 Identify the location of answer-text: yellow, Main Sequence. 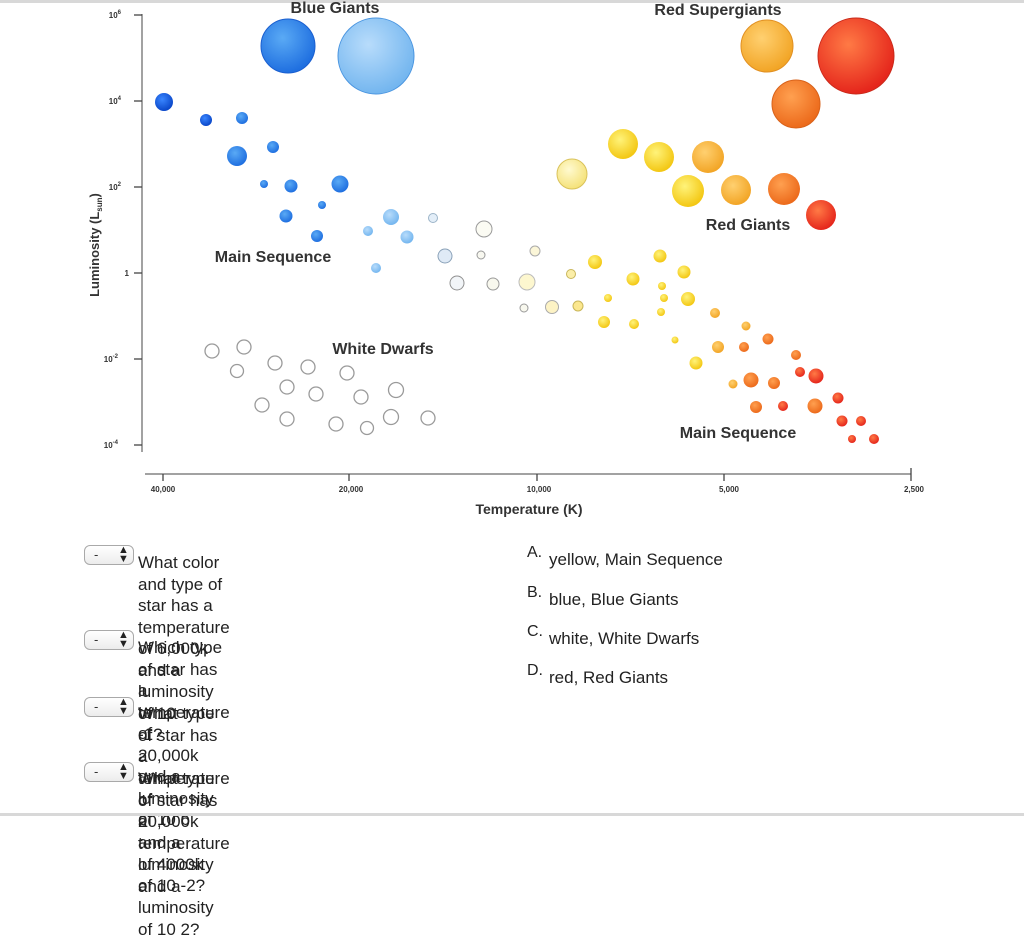
(636, 559).